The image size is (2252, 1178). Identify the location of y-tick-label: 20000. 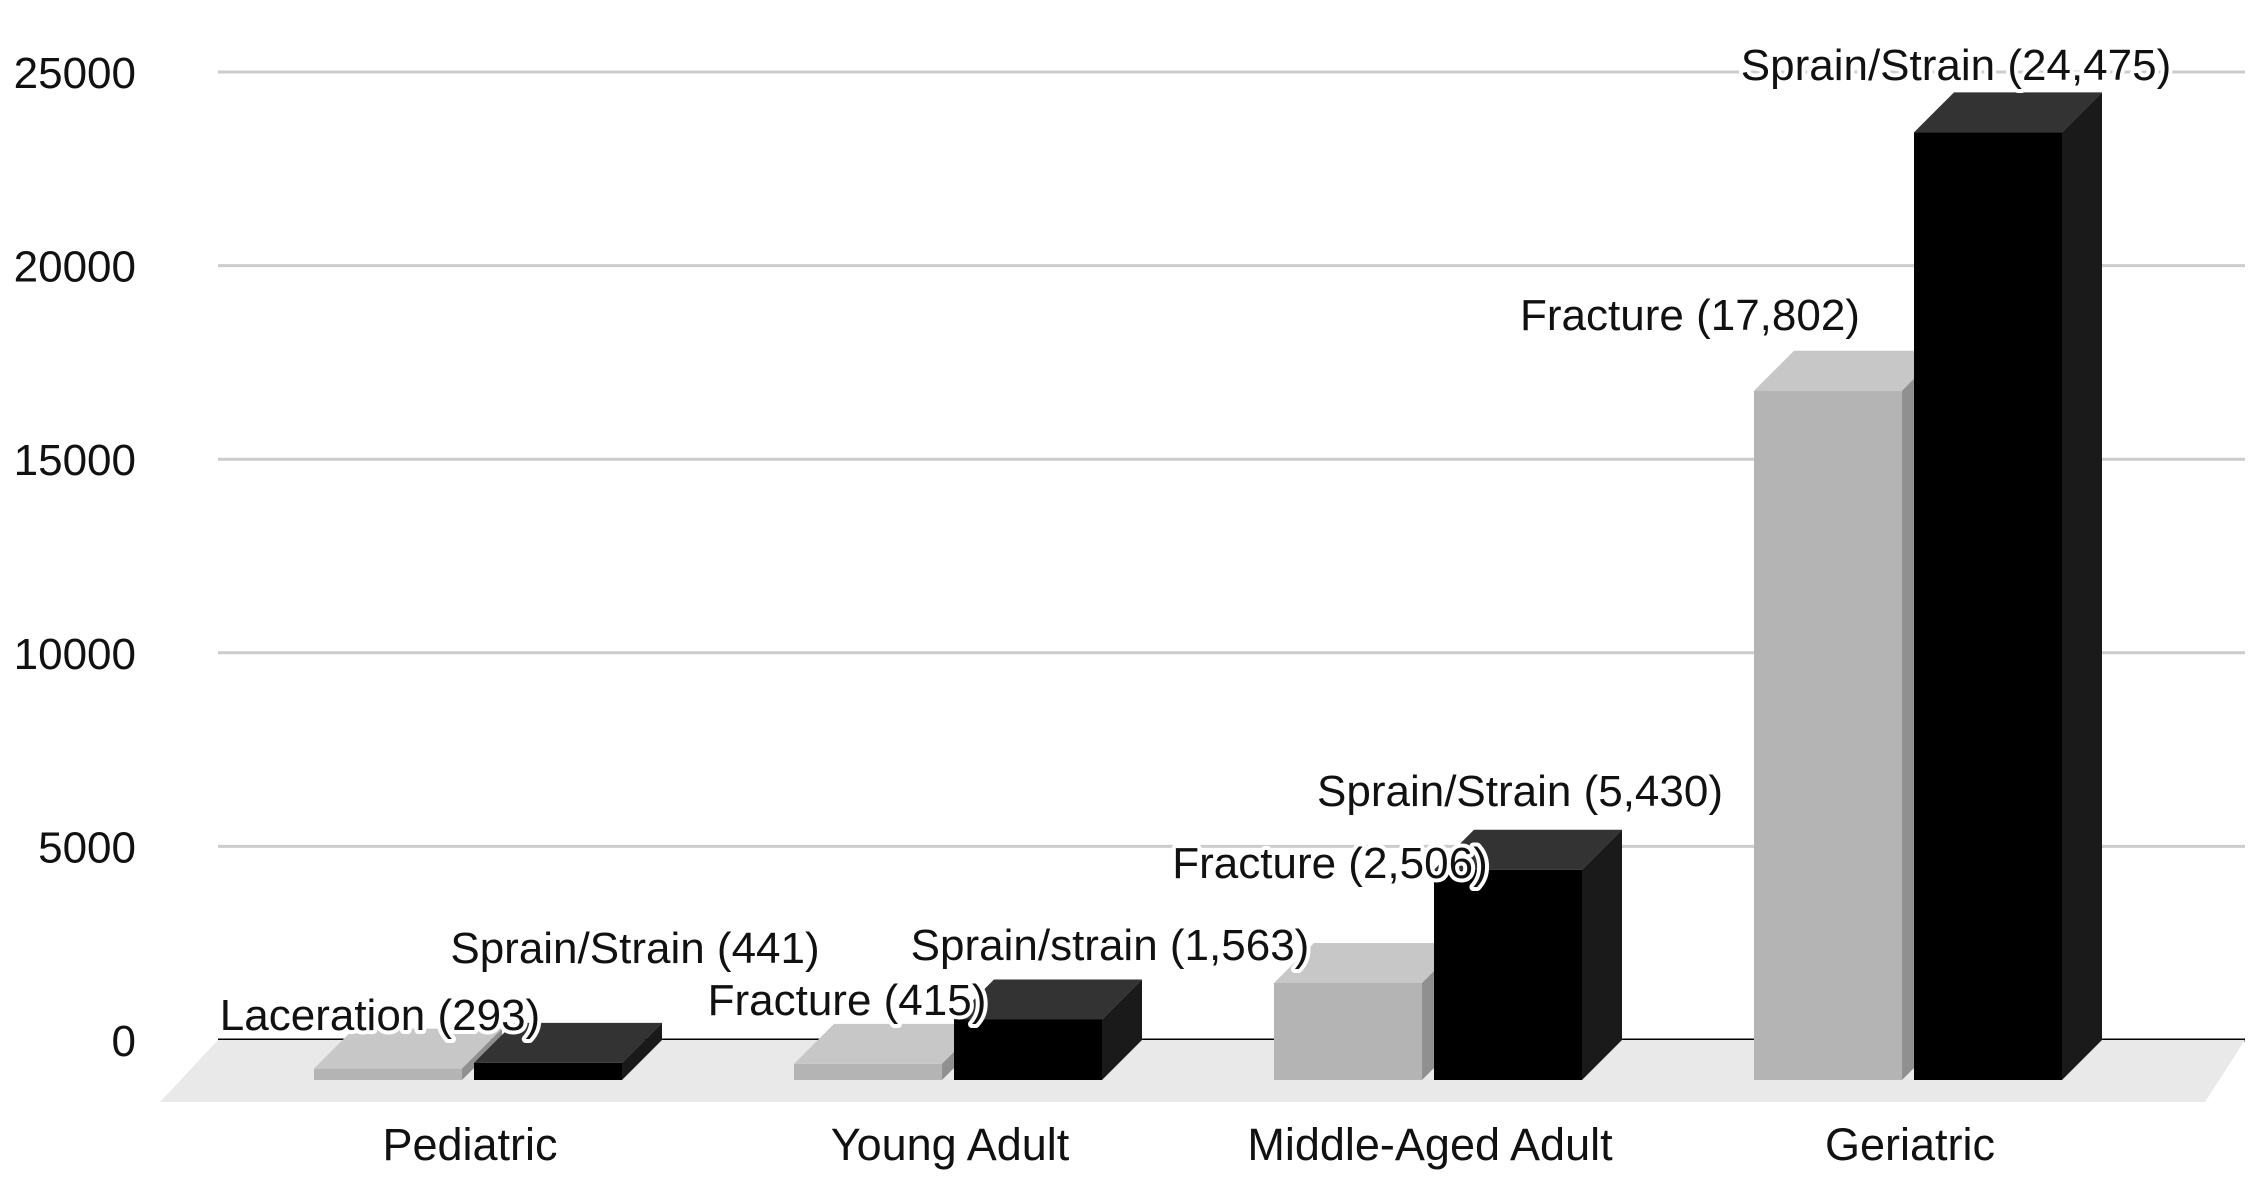
(75, 267).